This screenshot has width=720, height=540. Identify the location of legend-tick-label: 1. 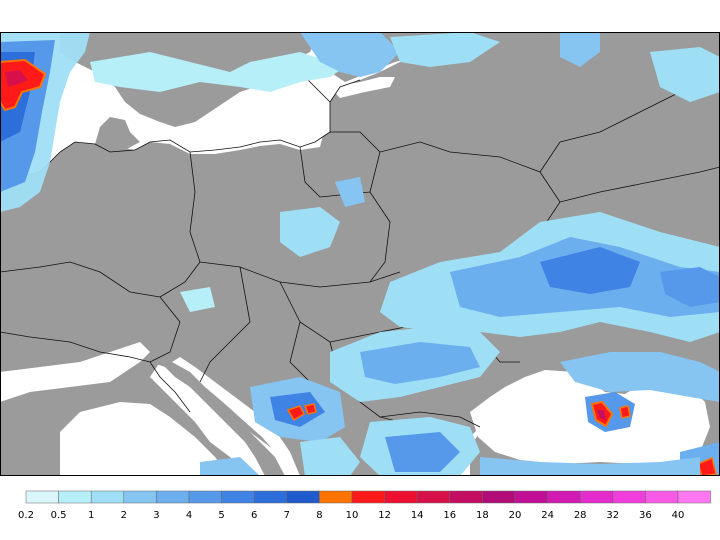
(91, 515).